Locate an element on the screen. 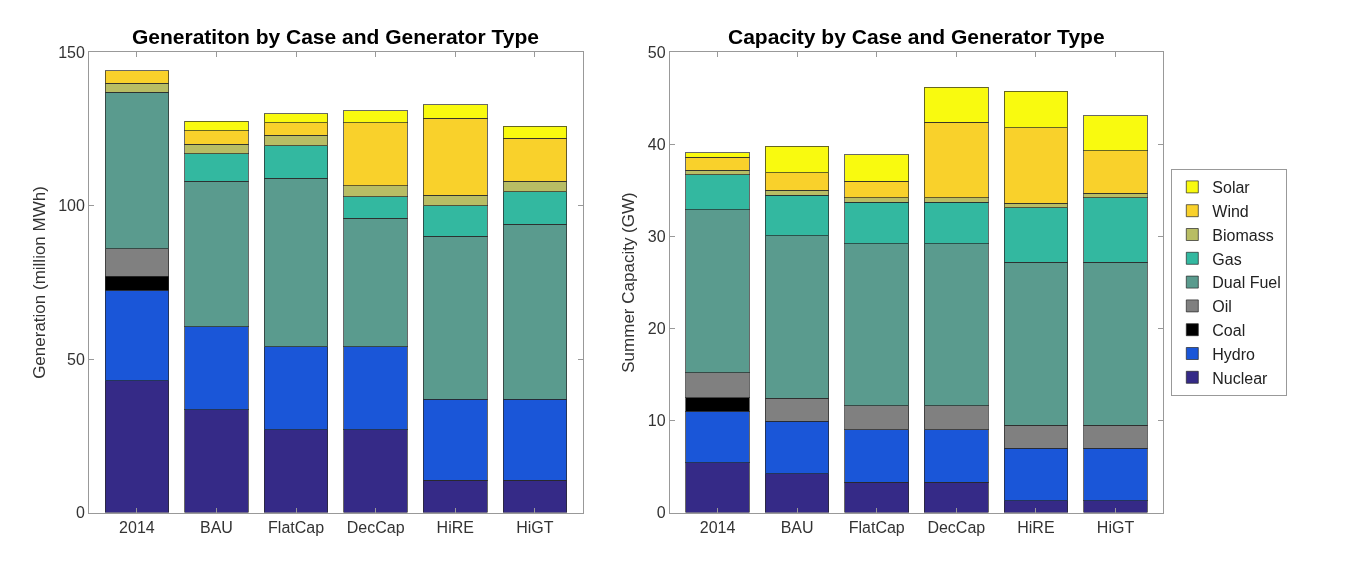 This screenshot has height=577, width=1361. y-axis-title: Generation (million MWh) is located at coordinates (39, 282).